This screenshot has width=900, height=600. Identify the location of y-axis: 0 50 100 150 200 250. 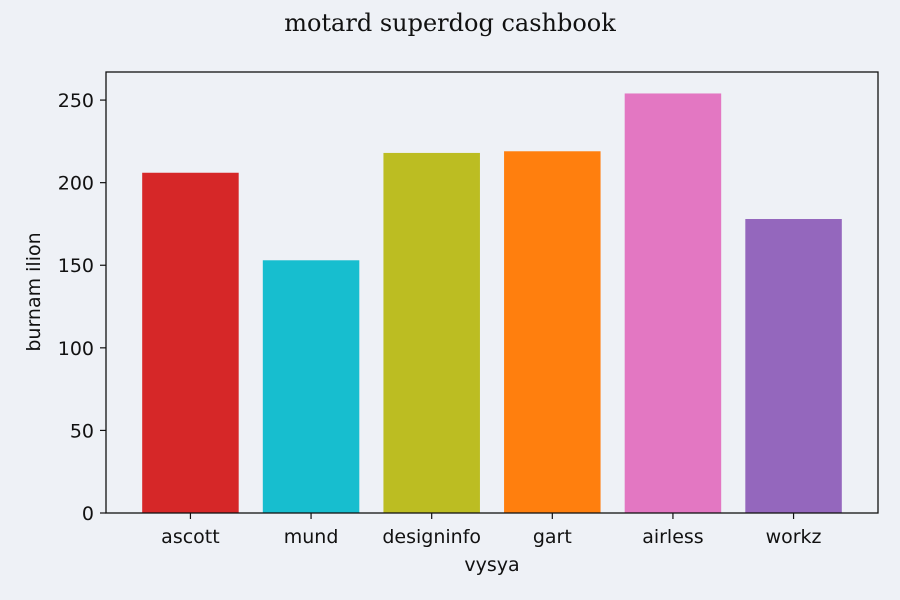
(82, 307).